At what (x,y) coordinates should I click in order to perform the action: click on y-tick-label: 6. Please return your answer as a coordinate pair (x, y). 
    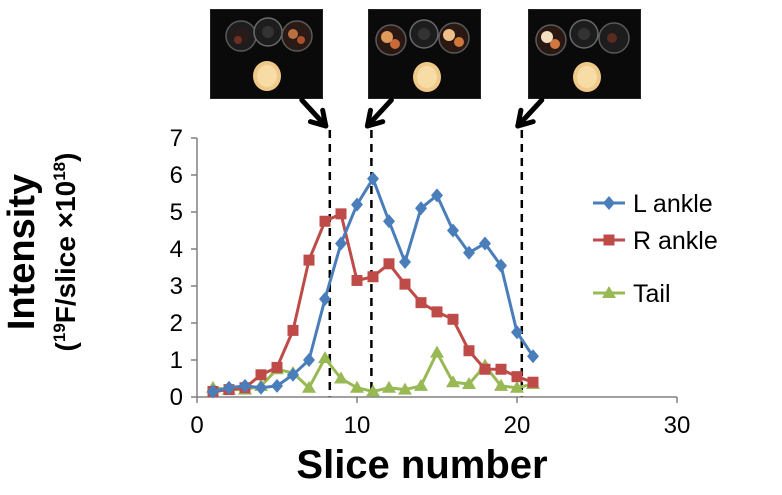
    Looking at the image, I should click on (176, 175).